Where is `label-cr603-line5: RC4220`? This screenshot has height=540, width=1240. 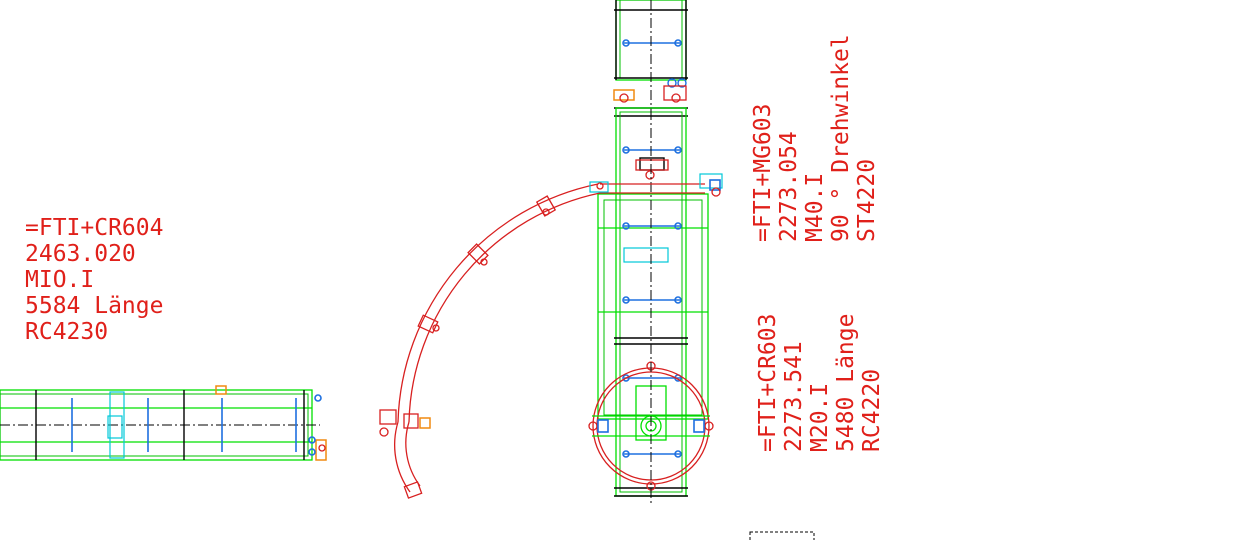 label-cr603-line5: RC4220 is located at coordinates (872, 410).